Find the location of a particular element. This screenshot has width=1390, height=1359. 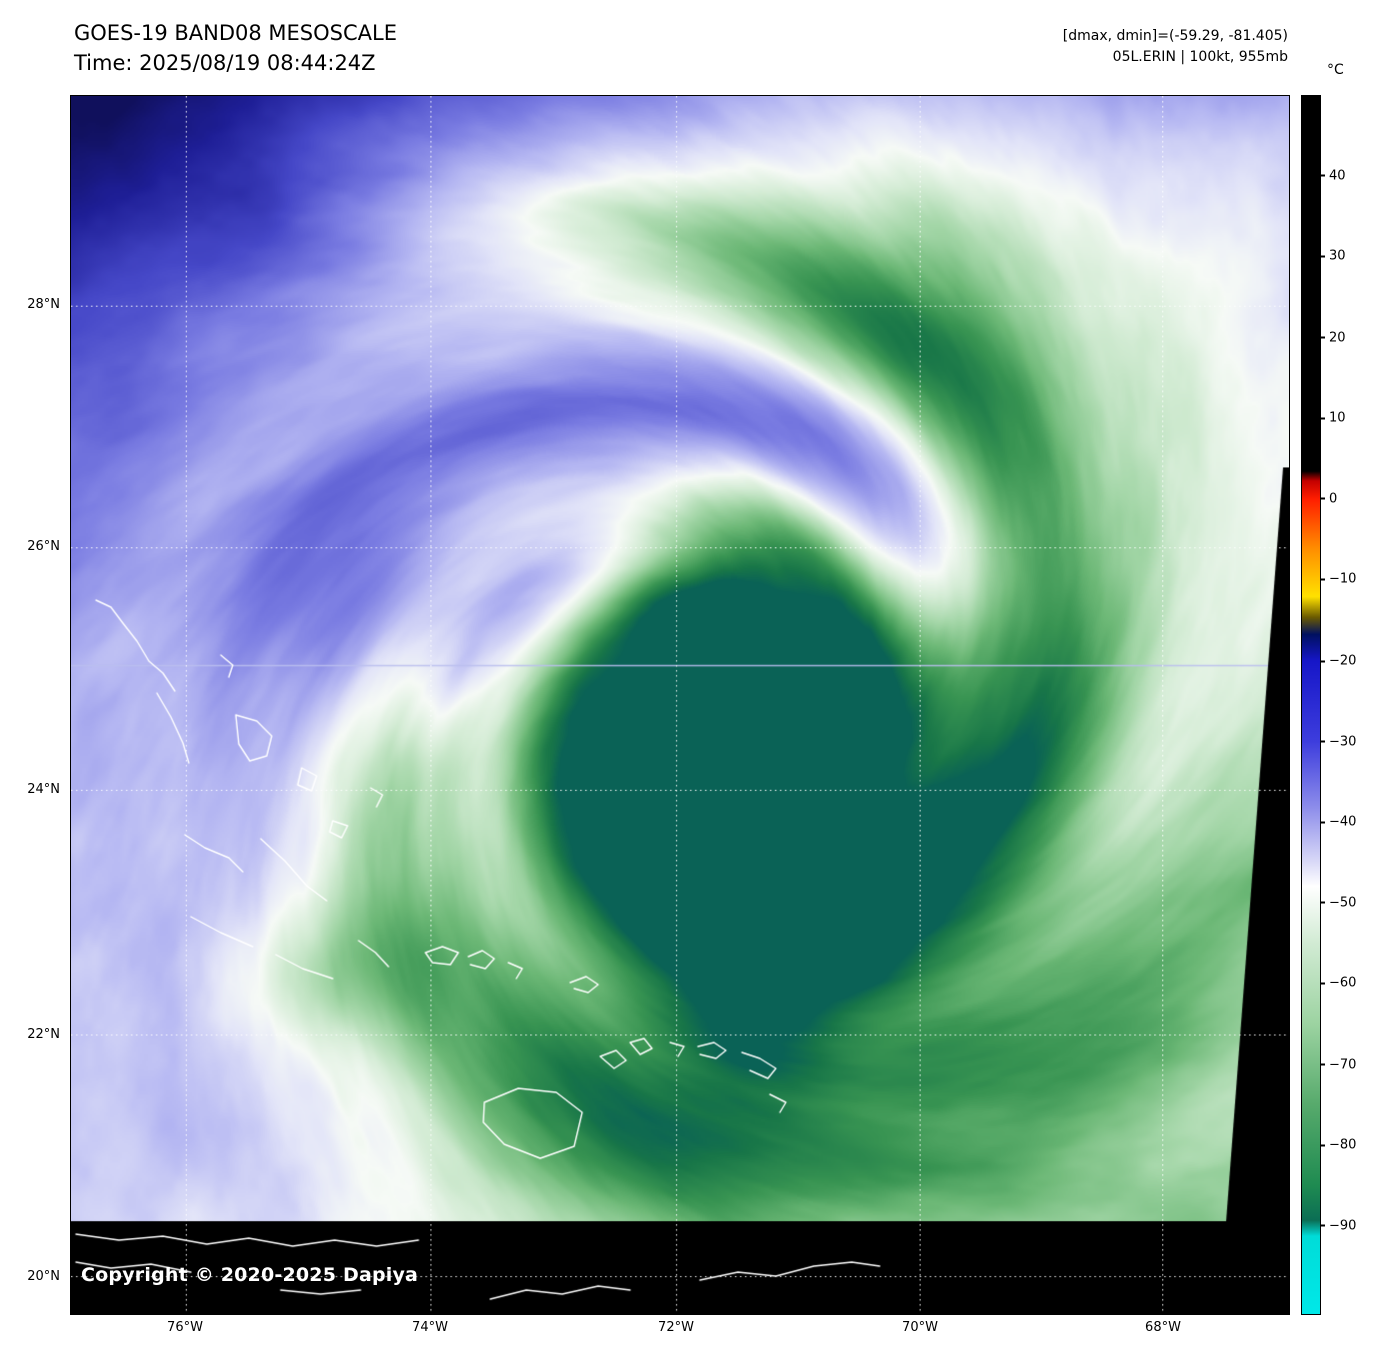

colorbar-tick: 40 is located at coordinates (1333, 175).